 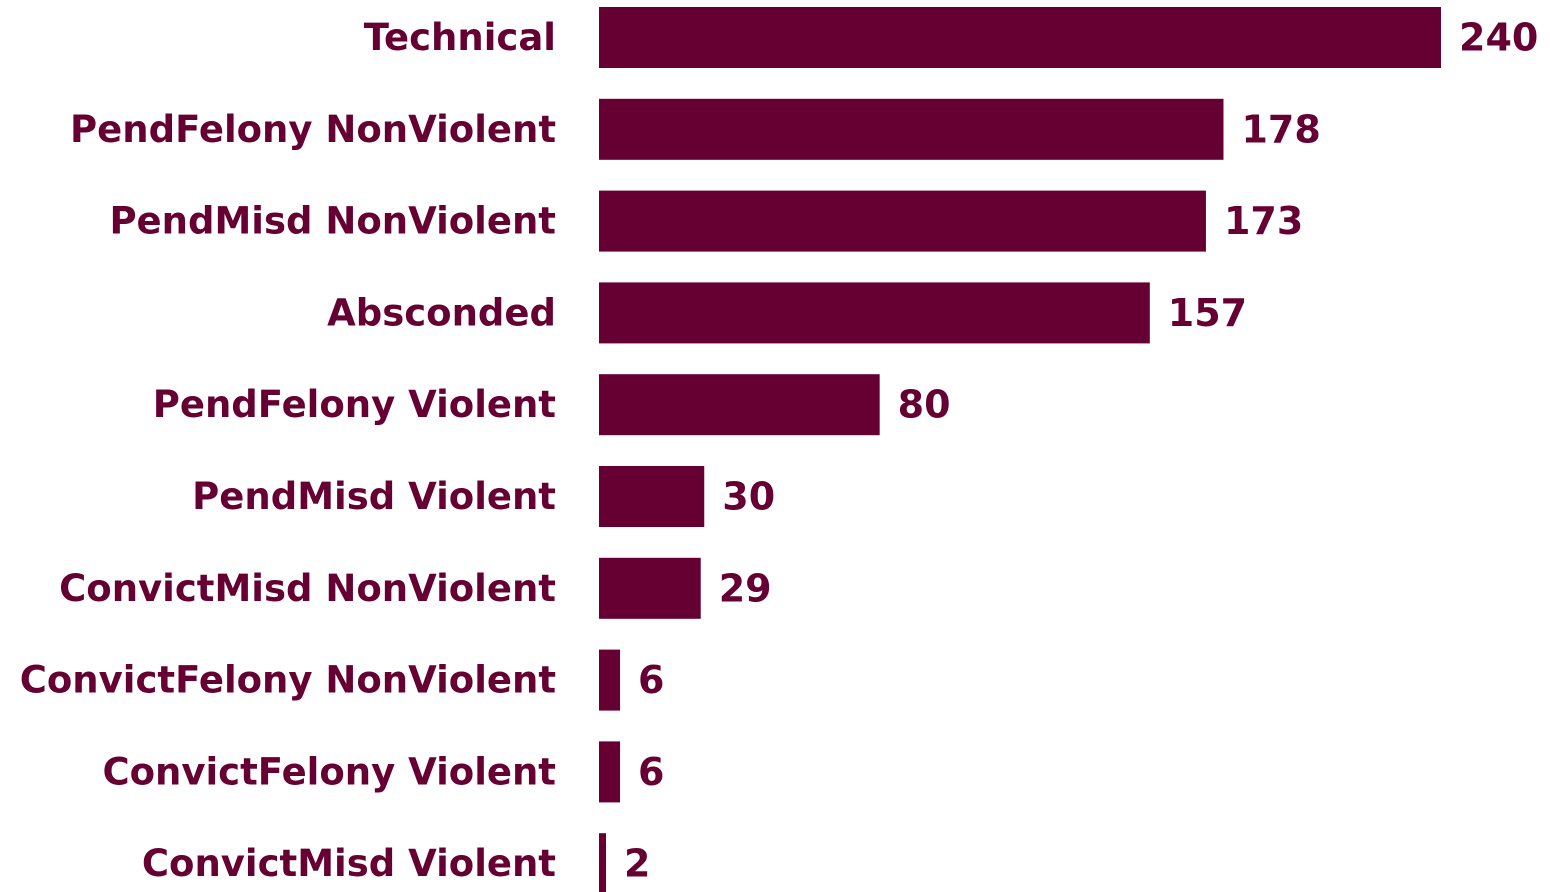 I want to click on category-label-convictfelony-nonviolent: ConvictFelony NonViolent, so click(x=288, y=680).